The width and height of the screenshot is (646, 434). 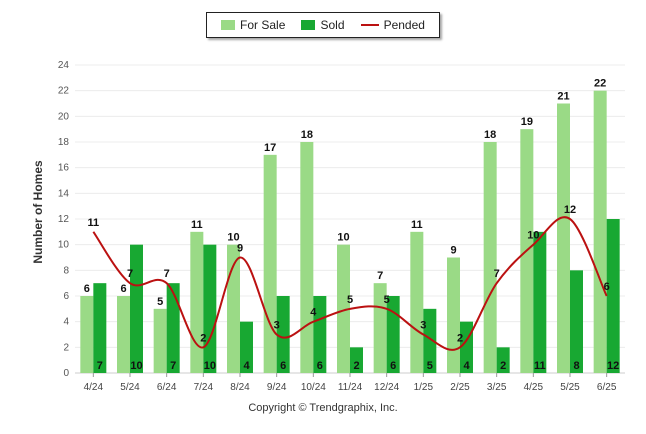 I want to click on label-sold: 5, so click(x=430, y=366).